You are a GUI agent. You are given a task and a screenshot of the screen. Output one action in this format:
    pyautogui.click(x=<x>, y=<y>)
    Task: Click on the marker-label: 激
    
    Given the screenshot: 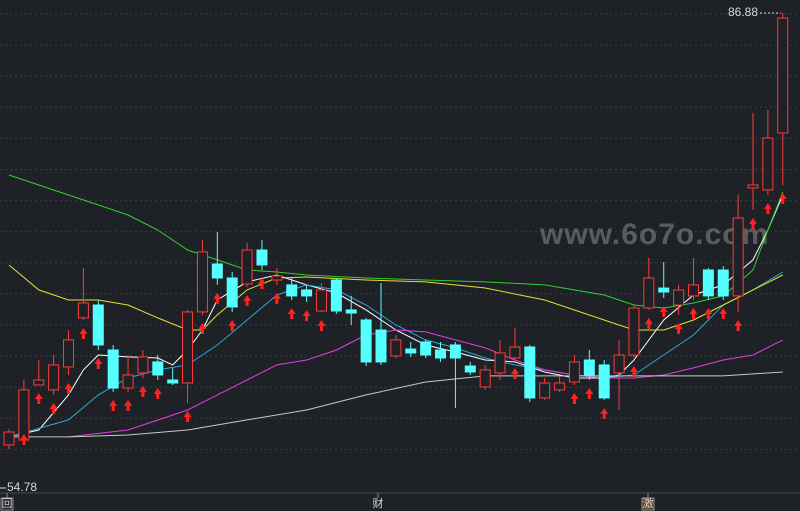 What is the action you would take?
    pyautogui.click(x=648, y=503)
    